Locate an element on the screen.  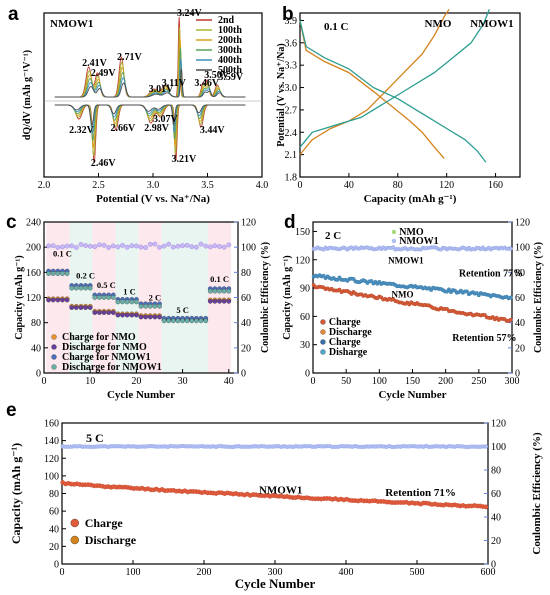
y-tick-label: 90 is located at coordinates (305, 289).